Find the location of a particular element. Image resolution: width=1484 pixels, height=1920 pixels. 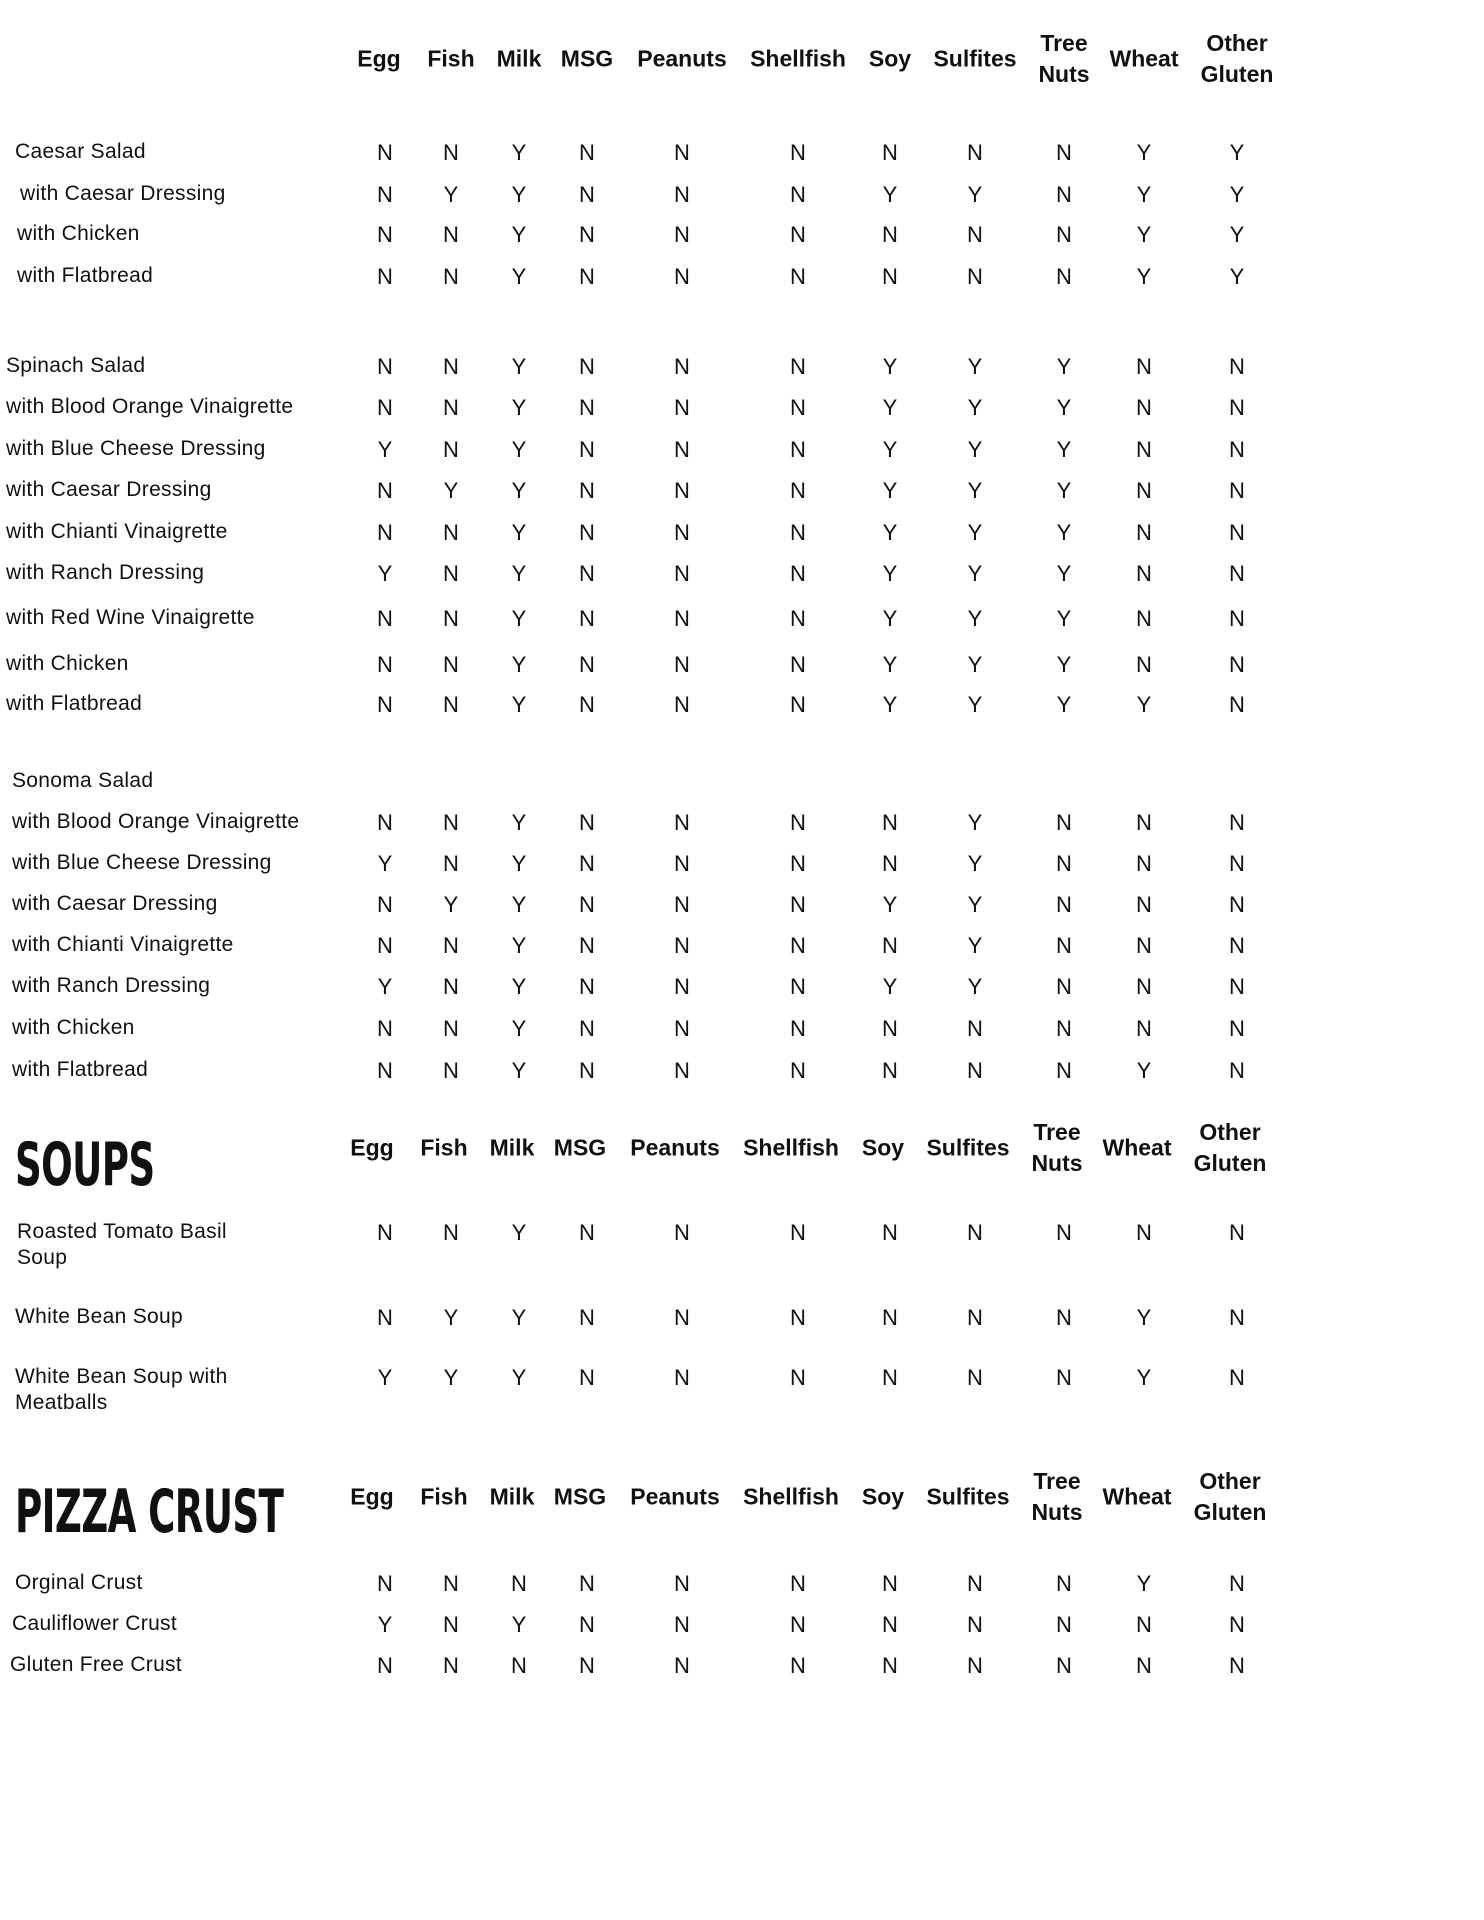

row-label: with Red Wine Vinaigrette is located at coordinates (130, 617).